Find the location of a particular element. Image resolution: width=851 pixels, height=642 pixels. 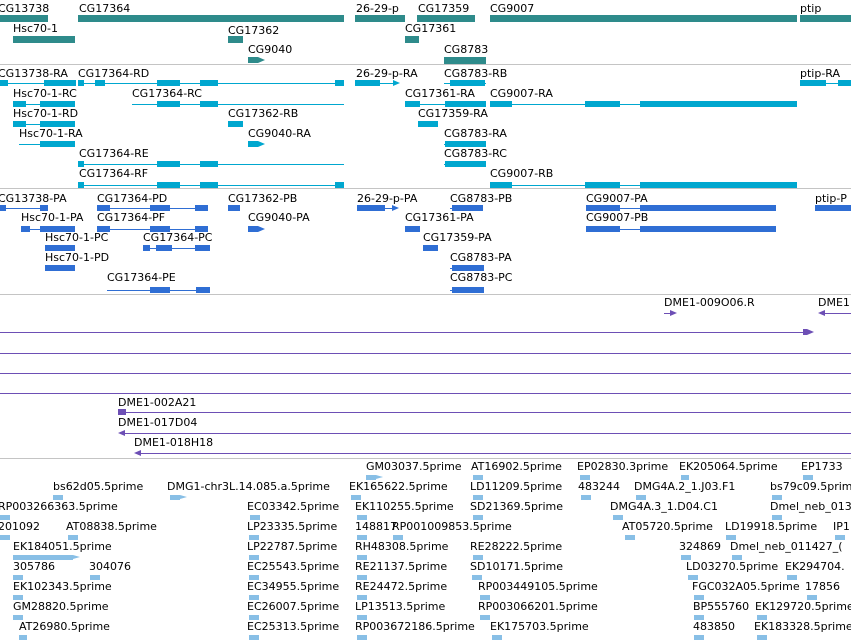

feature-label-cg13738-ra: CG13738-RA is located at coordinates (34, 73).